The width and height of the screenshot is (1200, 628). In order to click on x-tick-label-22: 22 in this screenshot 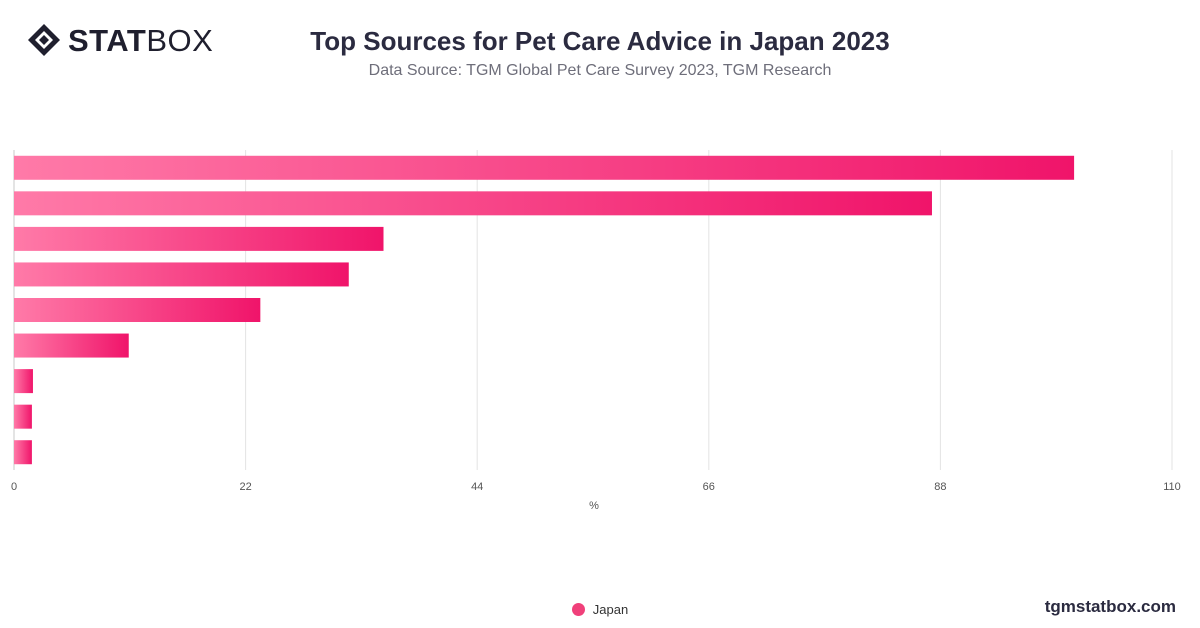, I will do `click(245, 487)`.